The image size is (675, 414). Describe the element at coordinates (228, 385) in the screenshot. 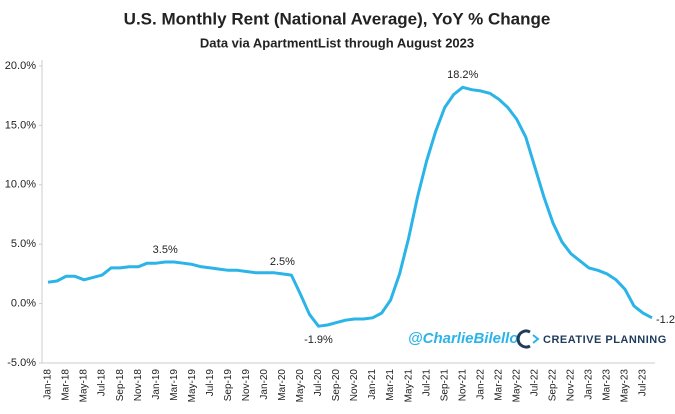

I see `x-tick-label: Sep-19` at that location.